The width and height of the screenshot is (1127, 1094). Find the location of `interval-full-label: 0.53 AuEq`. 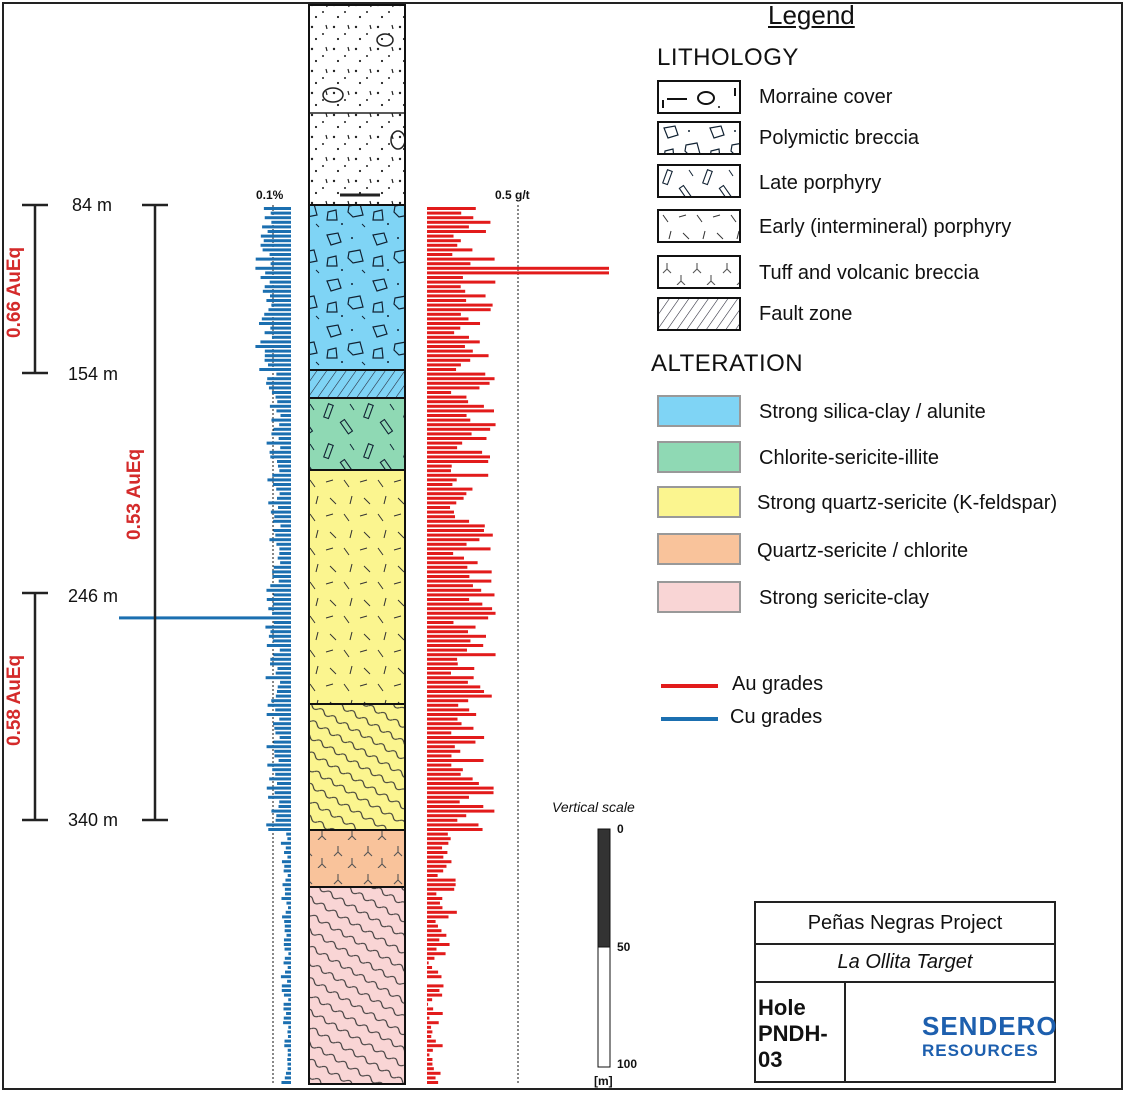

interval-full-label: 0.53 AuEq is located at coordinates (134, 494).